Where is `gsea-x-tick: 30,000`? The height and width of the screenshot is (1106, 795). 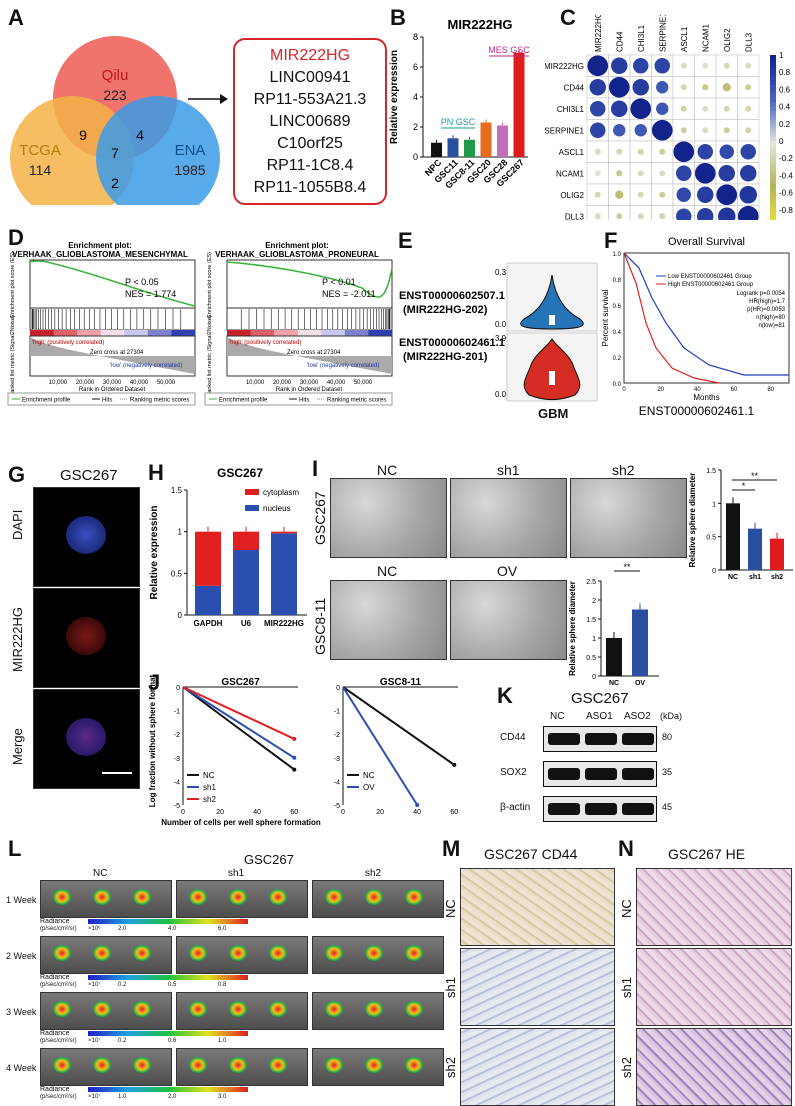
gsea-x-tick: 30,000 is located at coordinates (309, 383).